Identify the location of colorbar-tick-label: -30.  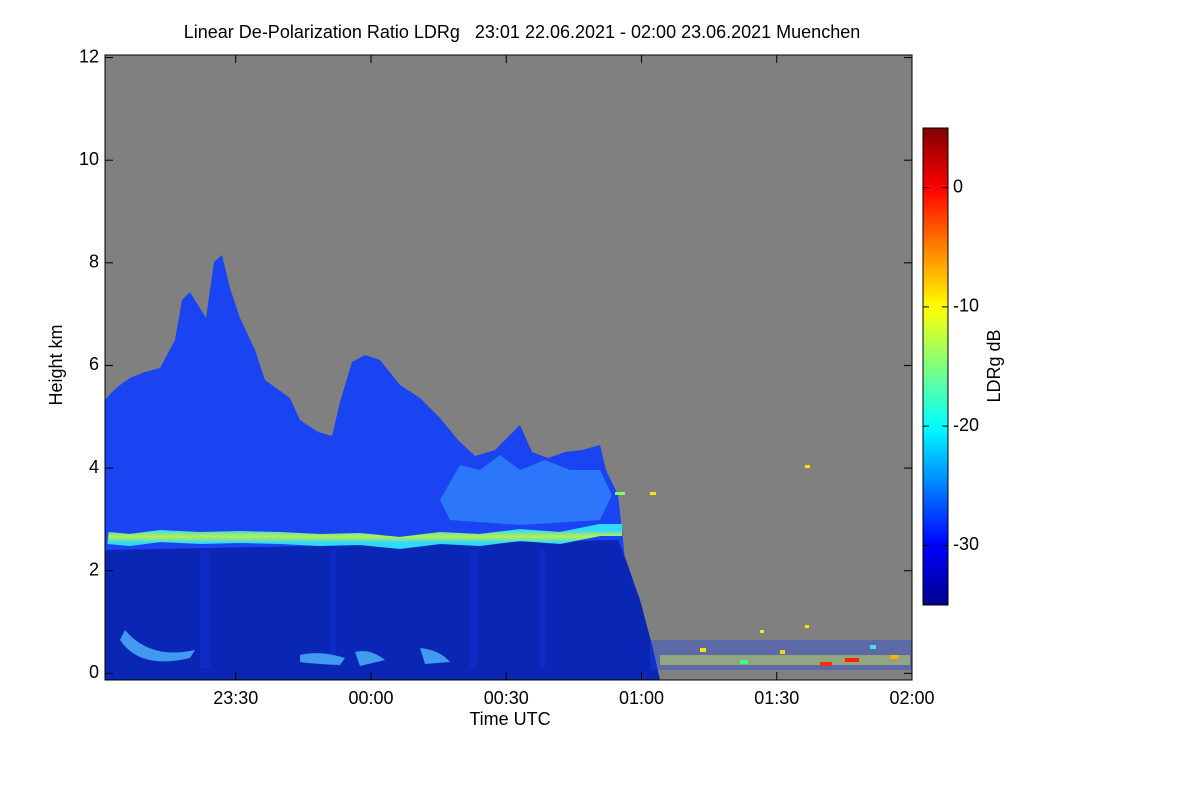
(966, 544).